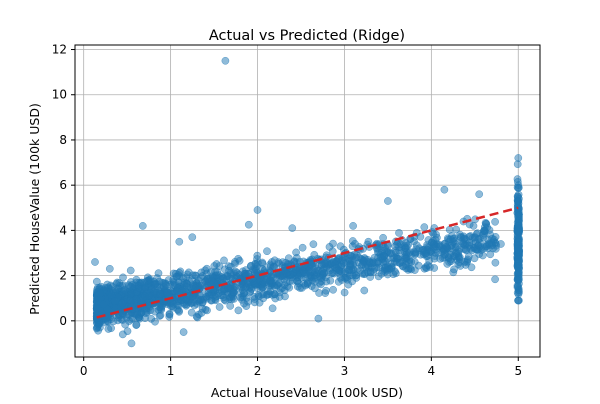 Image resolution: width=600 pixels, height=404 pixels. I want to click on y-axis-label: Predicted HouseValue (100k USD), so click(34, 209).